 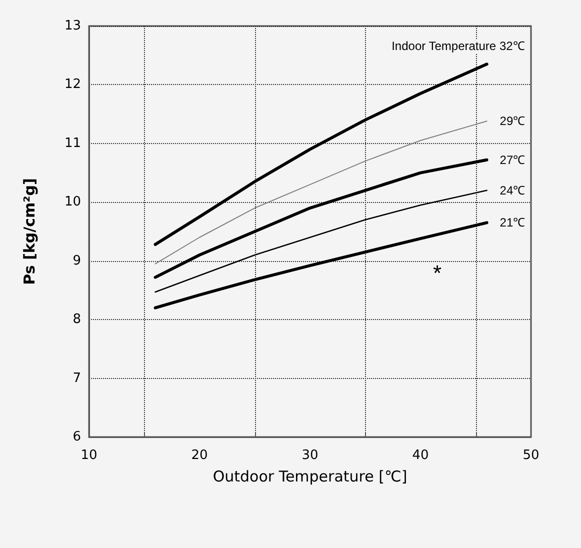 What do you see at coordinates (458, 46) in the screenshot?
I see `text: Indoor Temperature 32℃` at bounding box center [458, 46].